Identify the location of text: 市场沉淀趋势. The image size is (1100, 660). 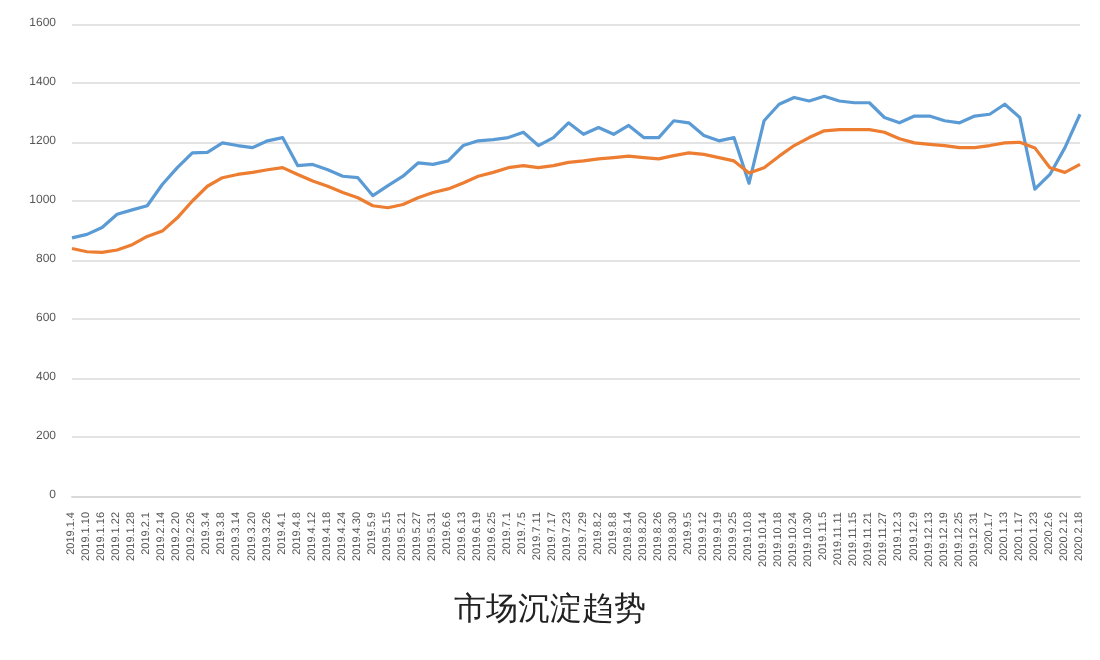
(550, 609).